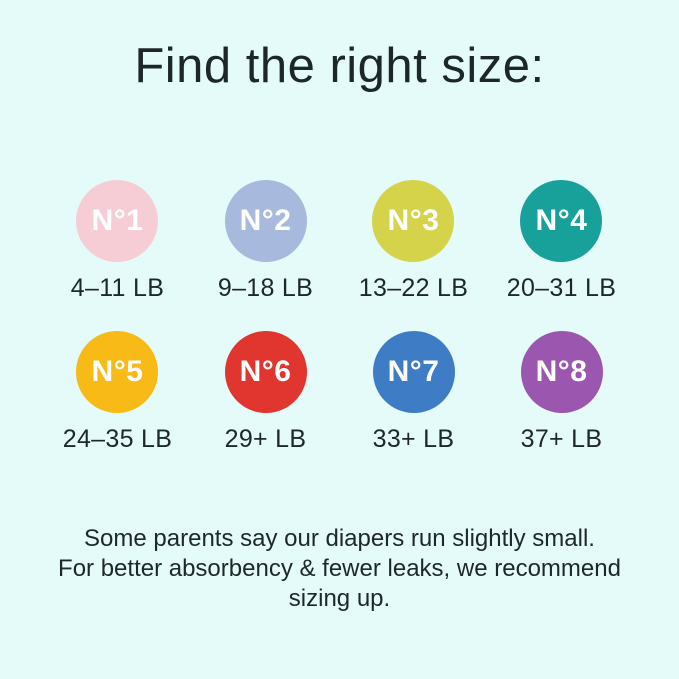 The height and width of the screenshot is (679, 679). I want to click on size-circle-badge: N°5, so click(117, 371).